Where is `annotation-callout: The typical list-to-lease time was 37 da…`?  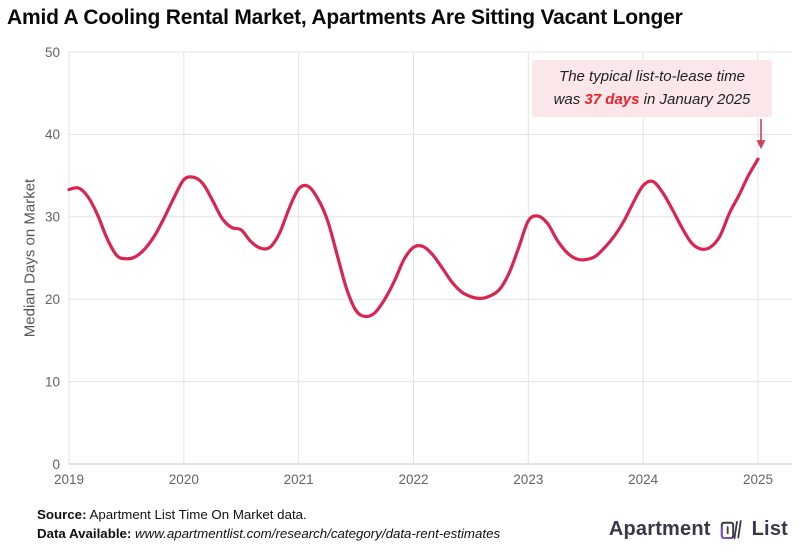 annotation-callout: The typical list-to-lease time was 37 da… is located at coordinates (652, 88).